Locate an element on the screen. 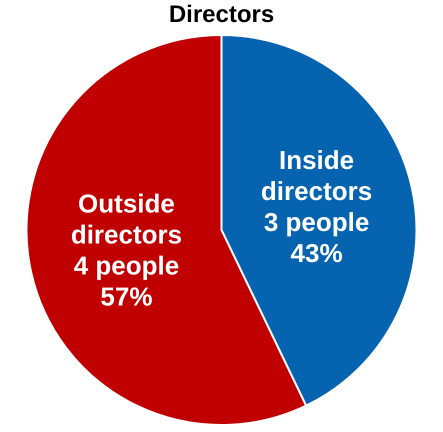 Image resolution: width=443 pixels, height=432 pixels. data-label: 4 people 57% is located at coordinates (127, 281).